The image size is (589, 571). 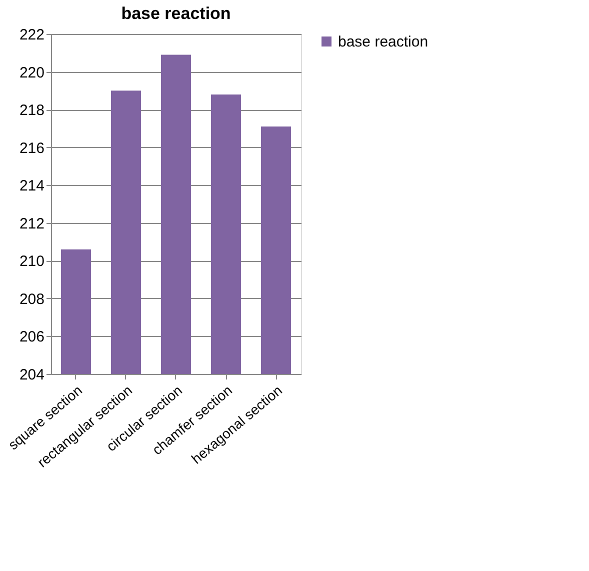 I want to click on y-tick-label: 206, so click(x=31, y=337).